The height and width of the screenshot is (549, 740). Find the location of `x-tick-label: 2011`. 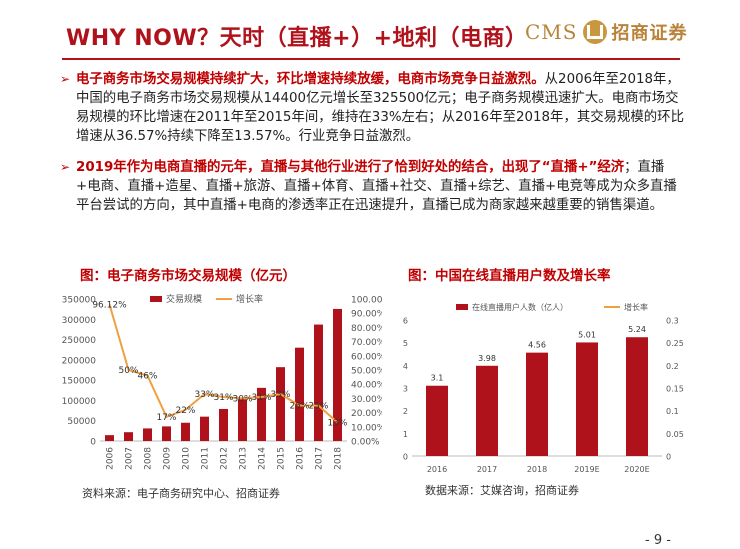

x-tick-label: 2011 is located at coordinates (206, 458).